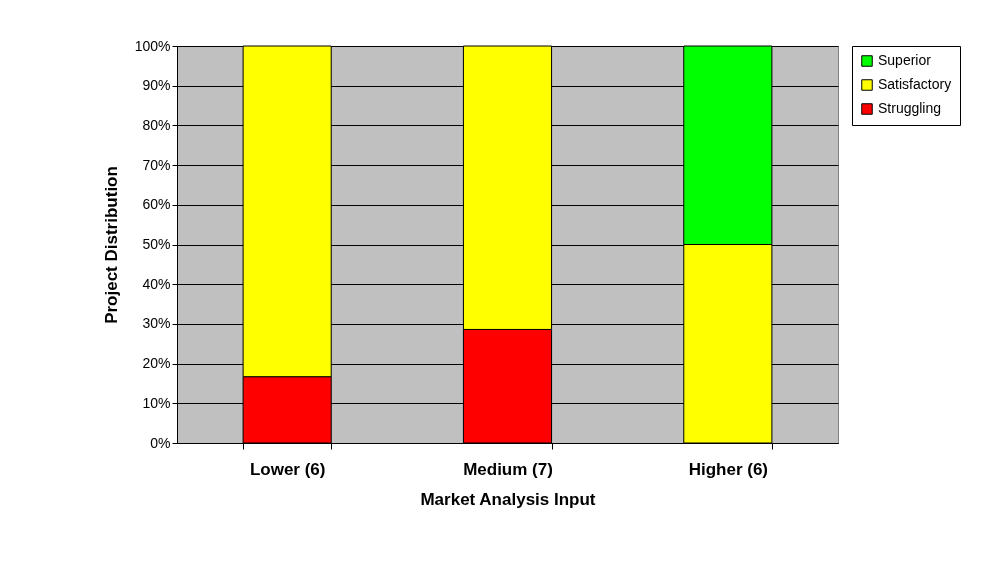 The height and width of the screenshot is (569, 1008). Describe the element at coordinates (111, 245) in the screenshot. I see `y-axis-title: Project Distribution` at that location.